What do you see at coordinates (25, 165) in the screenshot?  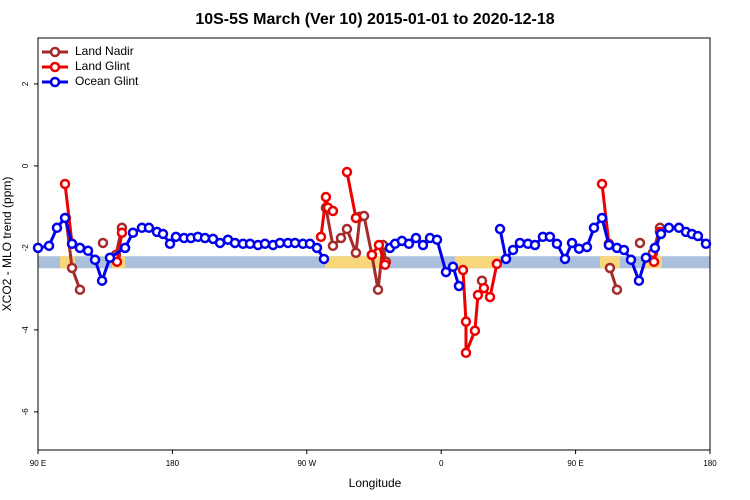 I see `y-tick-label: 0` at bounding box center [25, 165].